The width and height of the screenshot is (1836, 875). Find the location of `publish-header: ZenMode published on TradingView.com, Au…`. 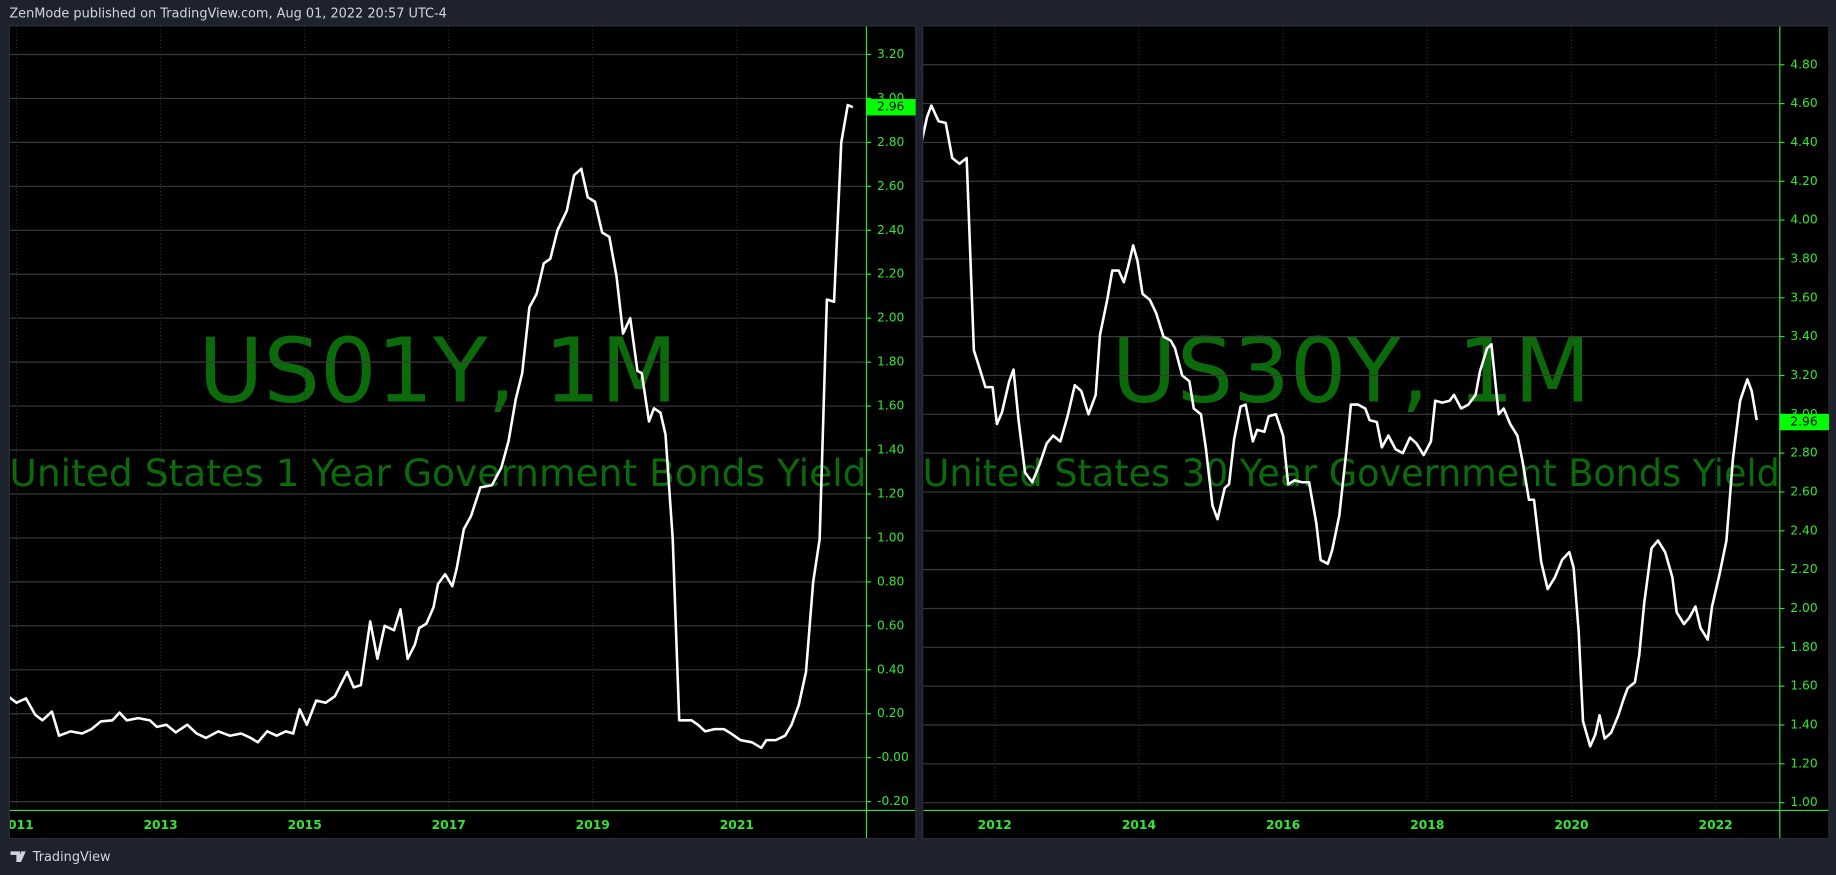

publish-header: ZenMode published on TradingView.com, Au… is located at coordinates (228, 14).